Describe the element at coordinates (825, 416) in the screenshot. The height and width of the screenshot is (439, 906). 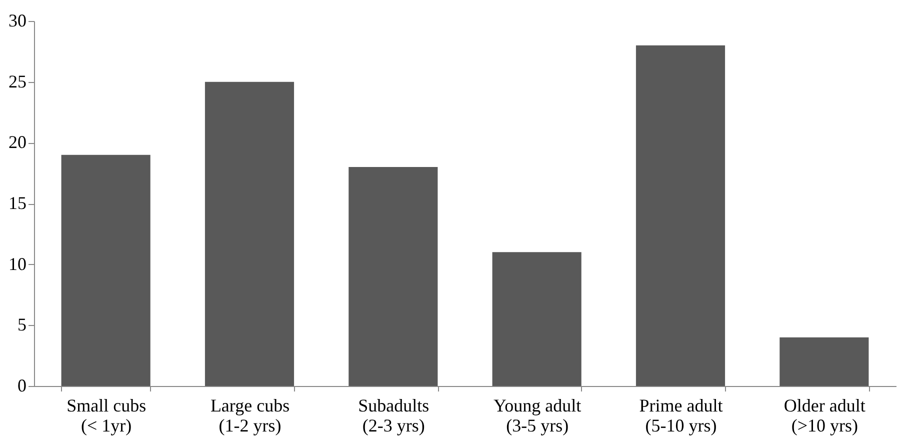
I see `x-tick-label: Older adult (>10 yrs)` at that location.